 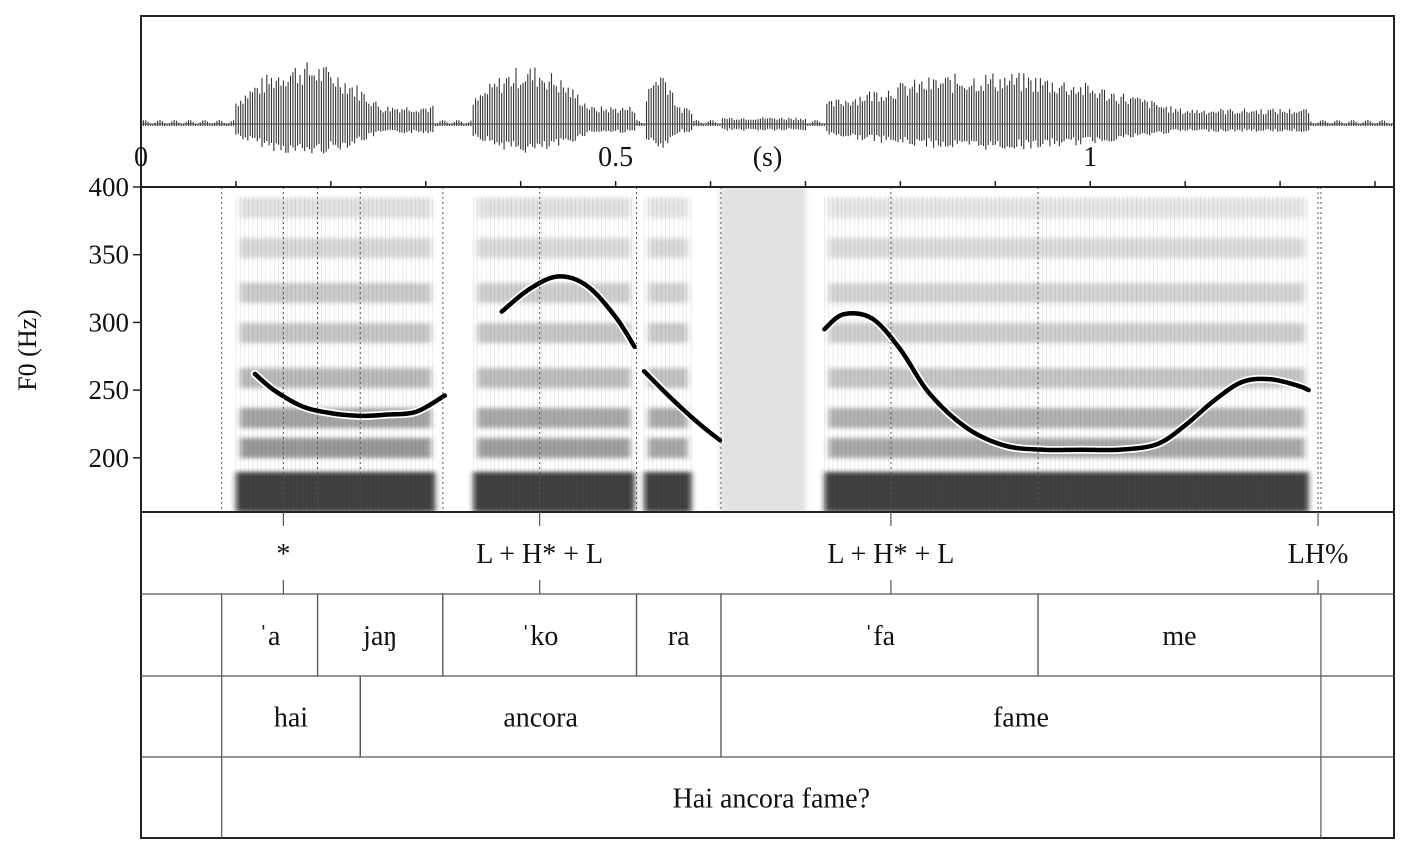 What do you see at coordinates (1090, 157) in the screenshot?
I see `time-tick-label: 1` at bounding box center [1090, 157].